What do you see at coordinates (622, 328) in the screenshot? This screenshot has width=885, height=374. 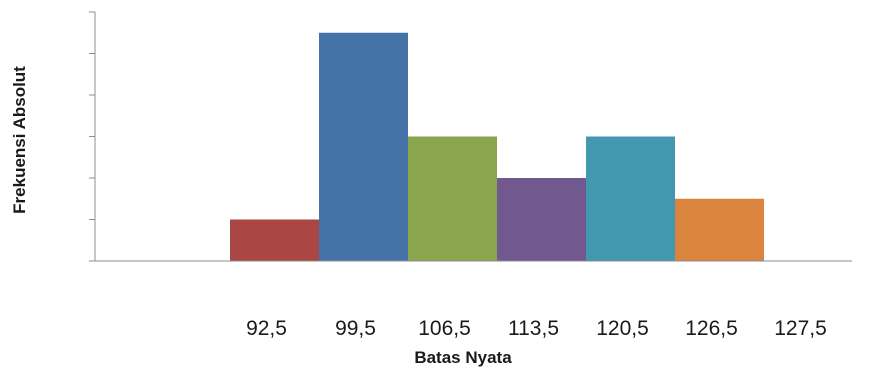 I see `x-tick-label-4: 120,5` at bounding box center [622, 328].